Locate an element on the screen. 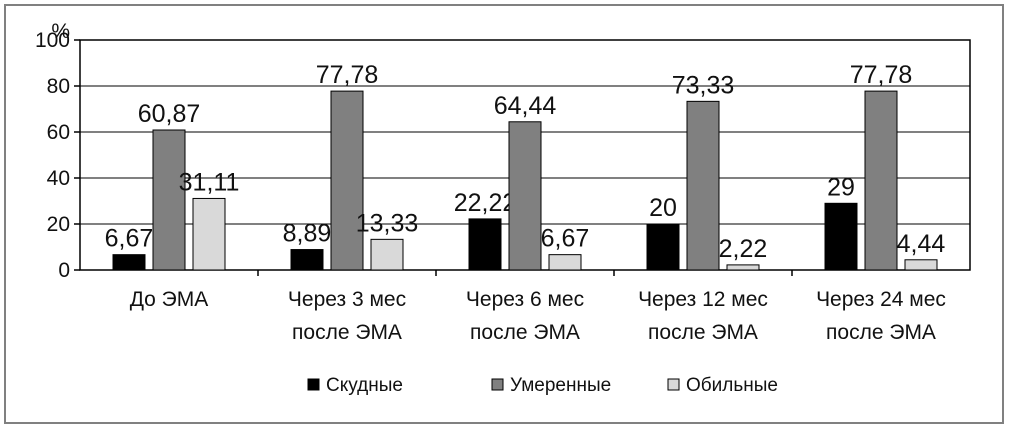 Image resolution: width=1010 pixels, height=430 pixels. y-tick-label: 80 is located at coordinates (58, 86).